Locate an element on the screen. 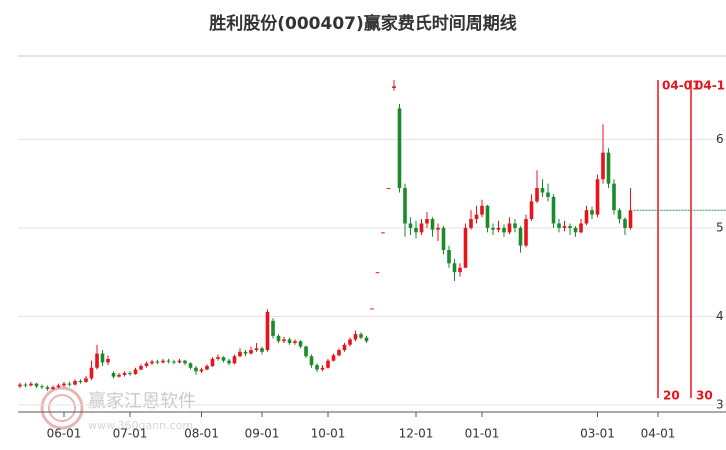 This screenshot has width=726, height=450. x-tick-label: 12-01 is located at coordinates (416, 434).